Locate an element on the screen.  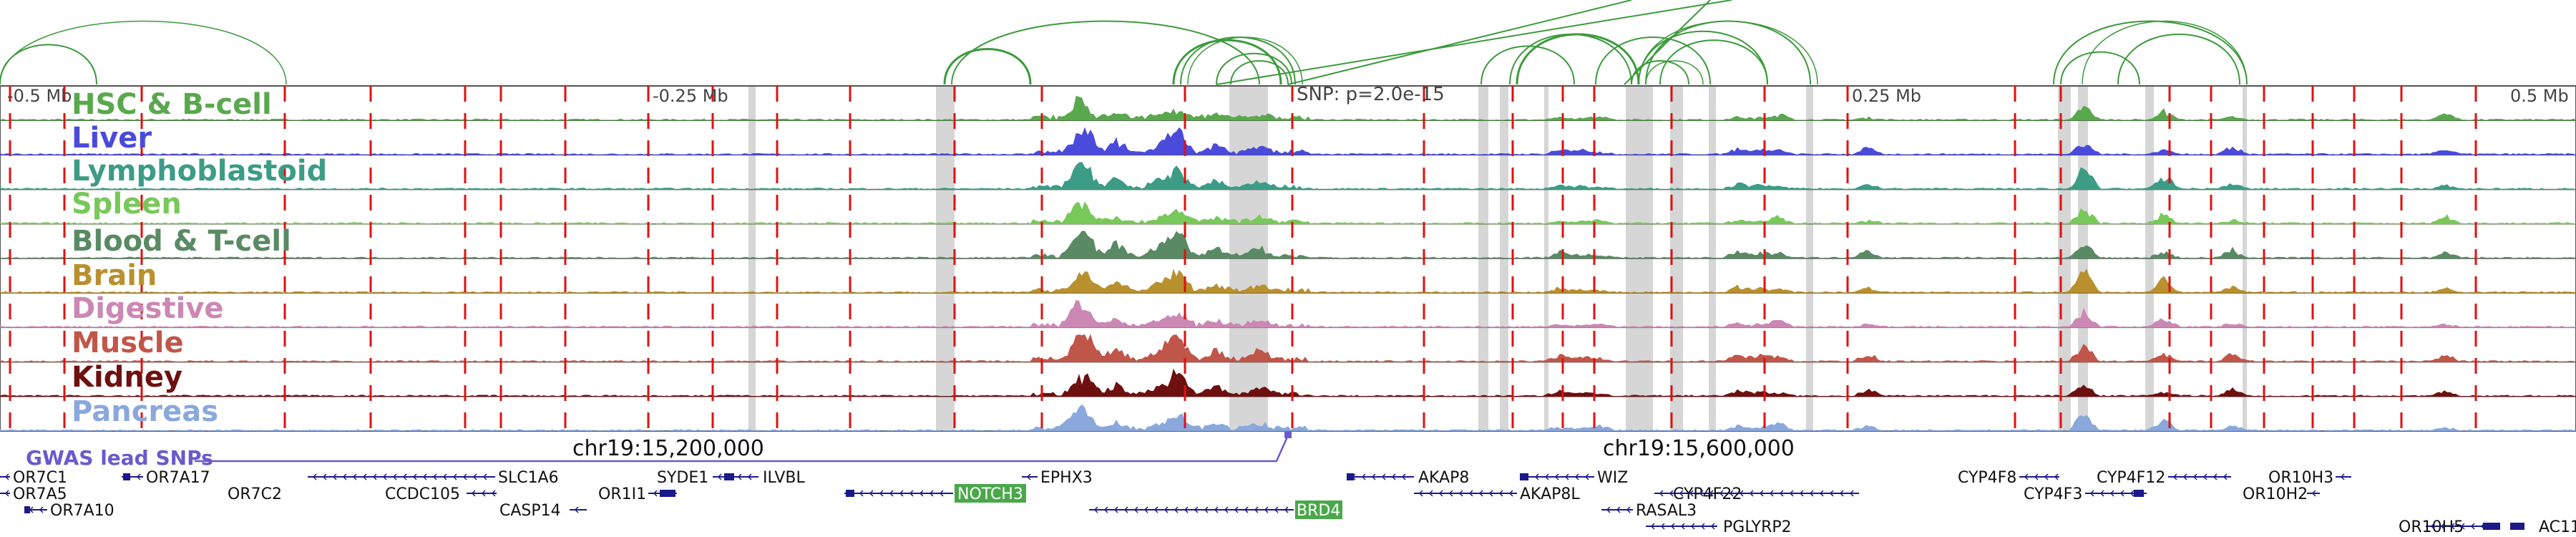
gene-label-cyp4f8: CYP4F8 is located at coordinates (1987, 478).